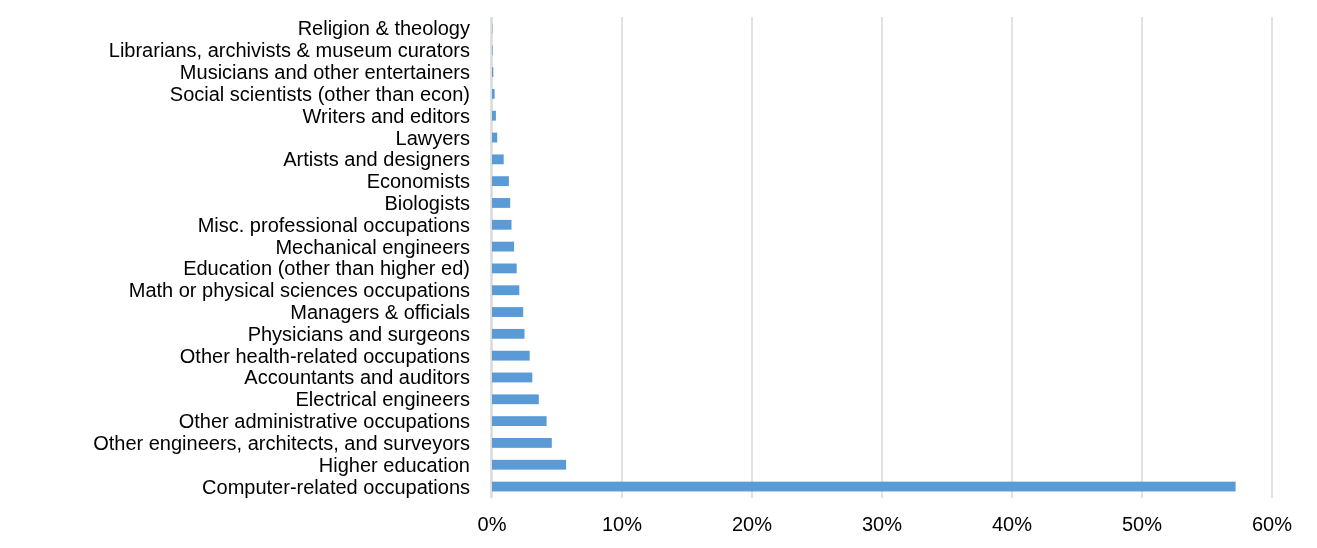  What do you see at coordinates (324, 72) in the screenshot?
I see `y-tick-label: Musicians and other entertainers` at bounding box center [324, 72].